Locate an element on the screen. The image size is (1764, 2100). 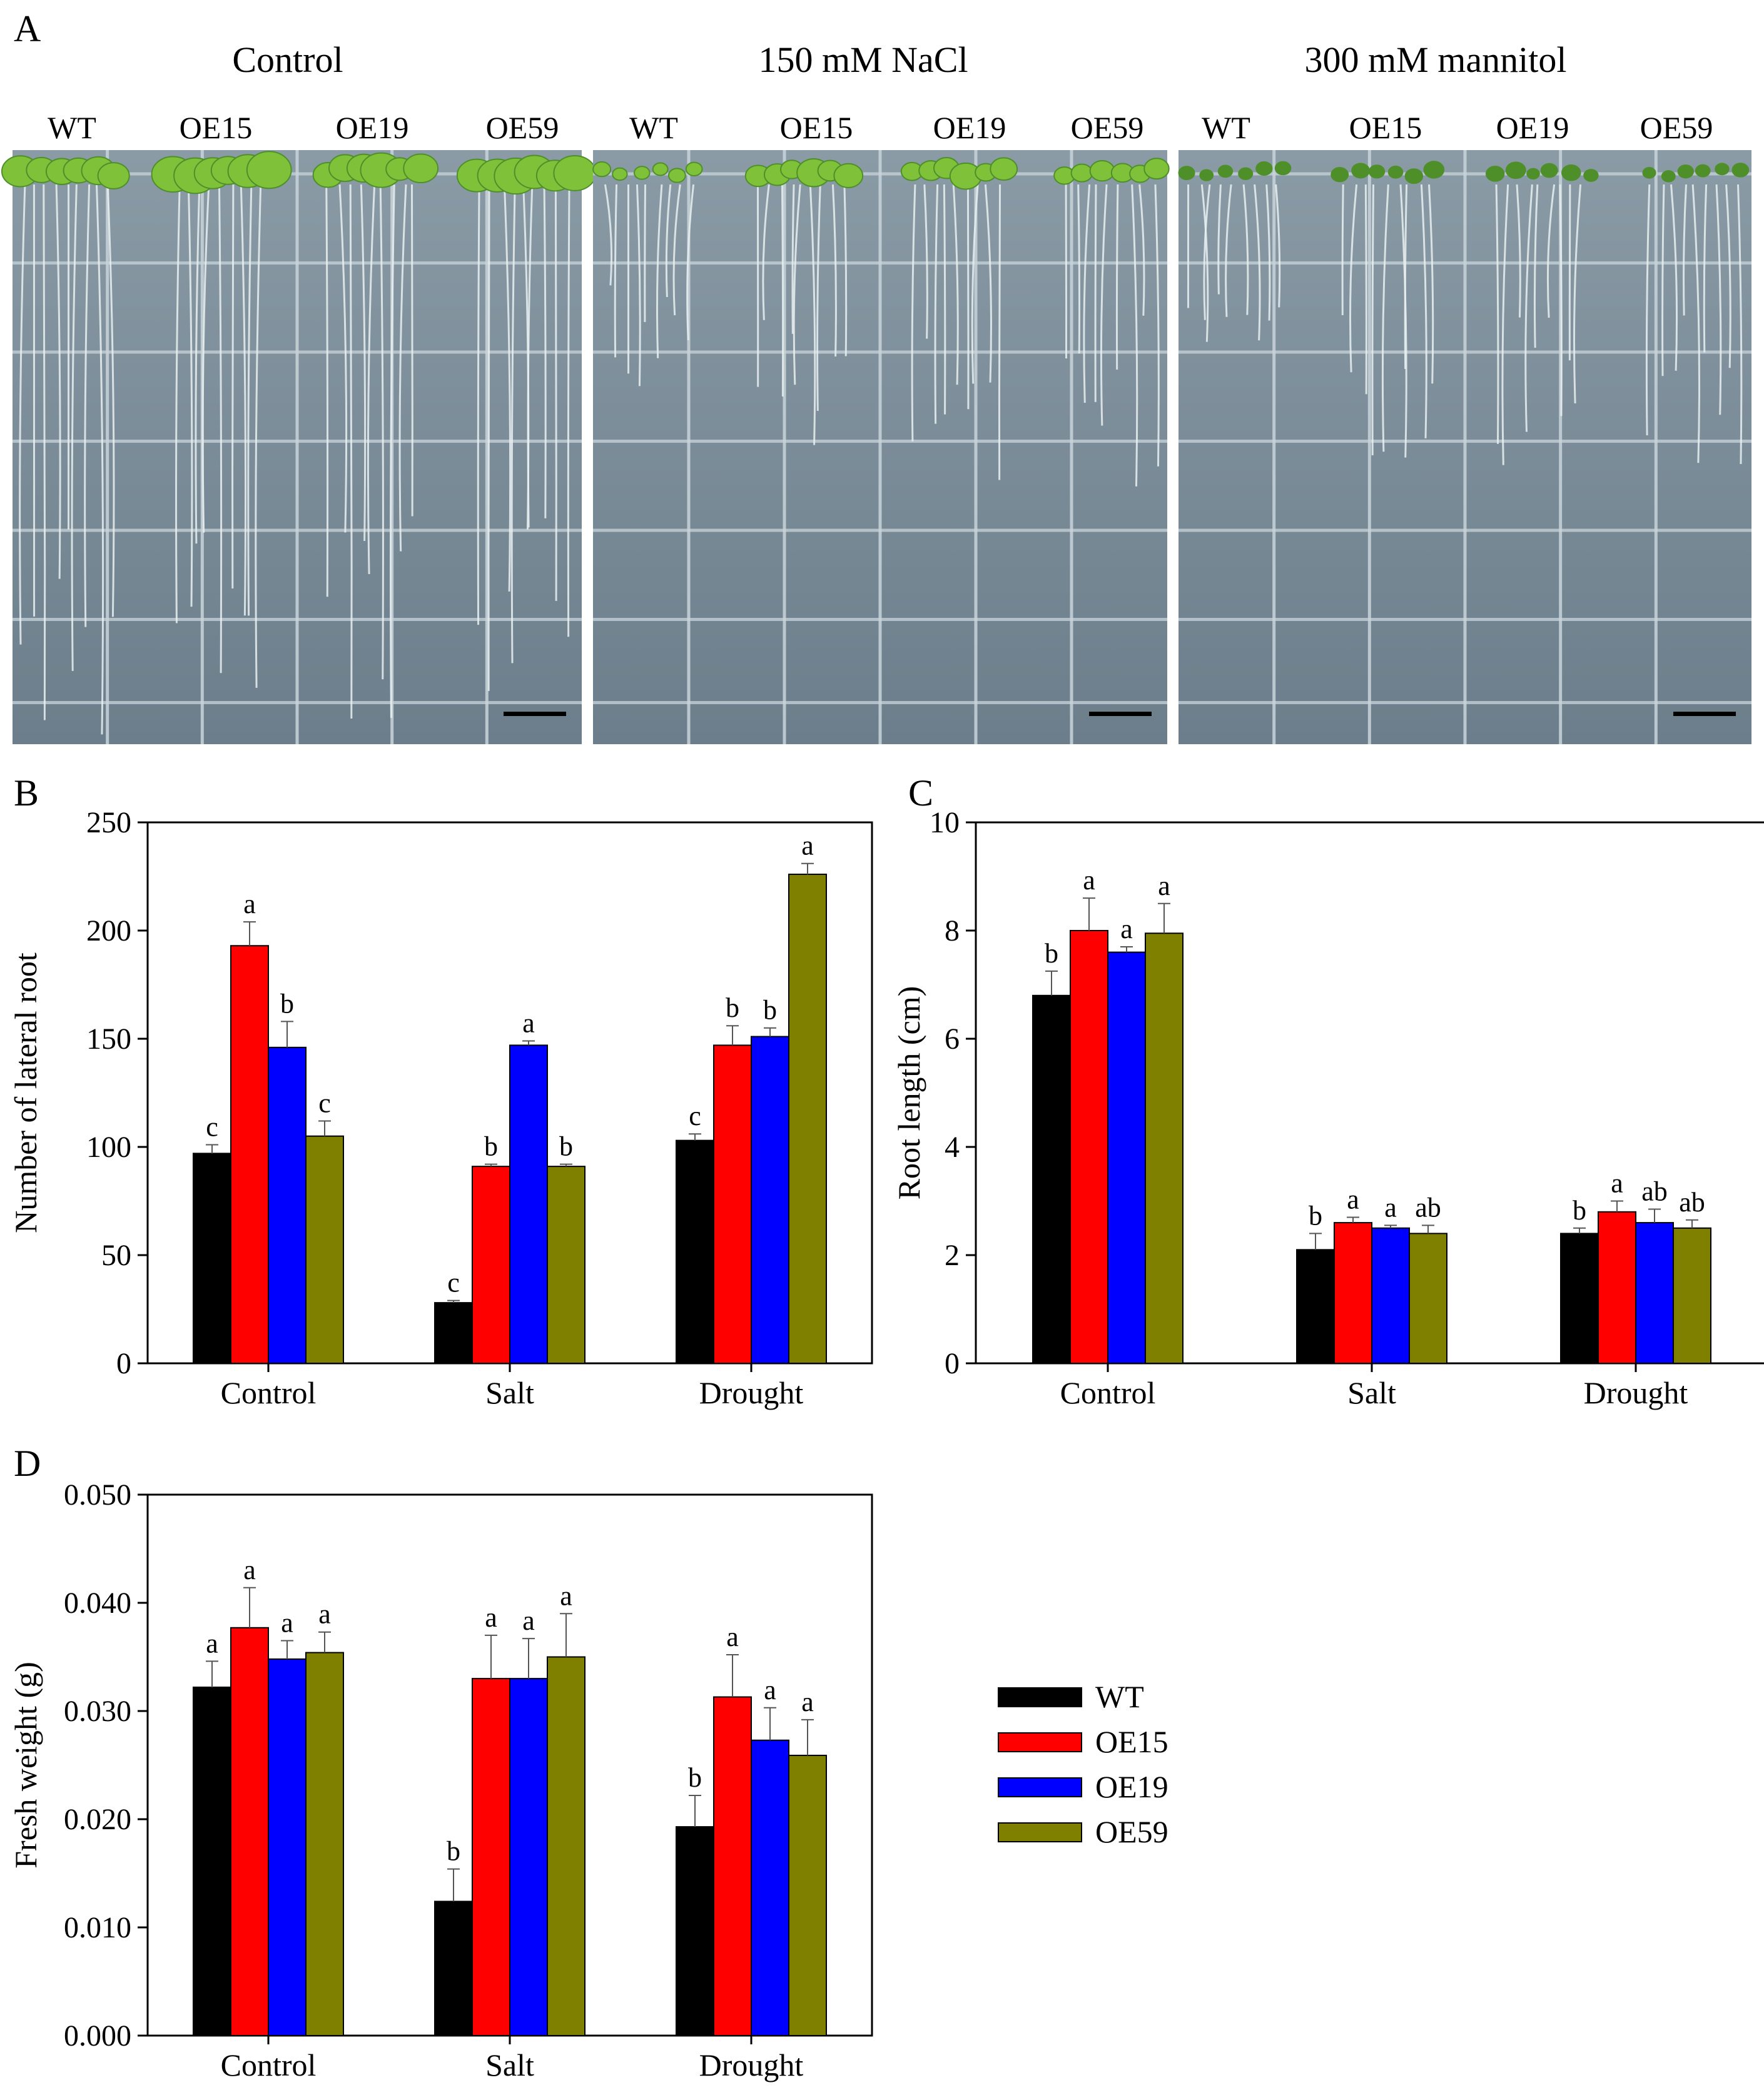
y-axis-label: Fresh weight (g) is located at coordinates (25, 1766).